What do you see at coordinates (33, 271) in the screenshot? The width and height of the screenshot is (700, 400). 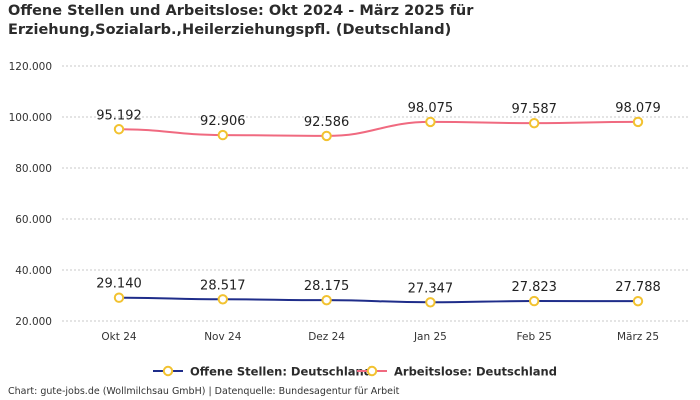 I see `y-tick-label: 40.000` at bounding box center [33, 271].